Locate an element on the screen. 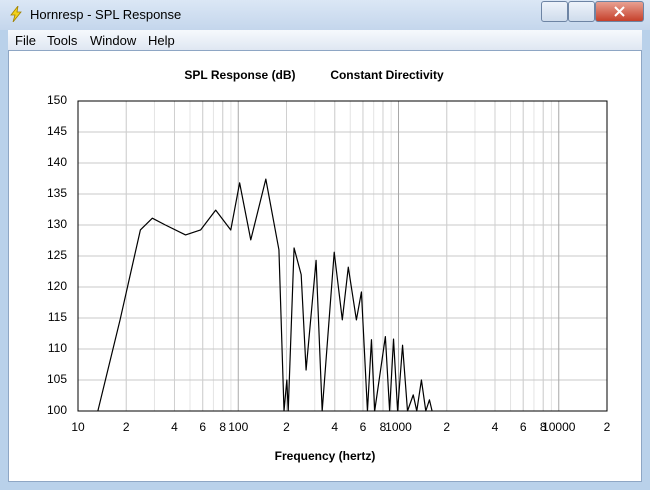 This screenshot has height=490, width=650. y-tick-label: 140 is located at coordinates (57, 162).